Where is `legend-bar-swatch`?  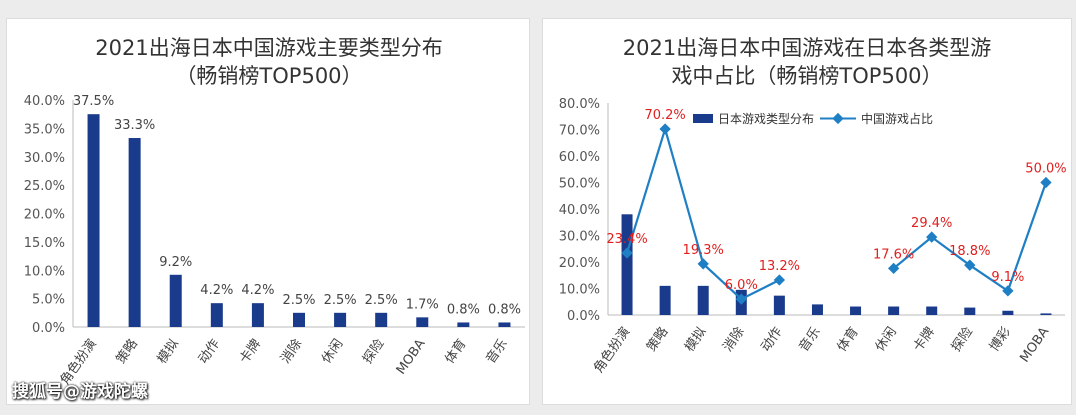 legend-bar-swatch is located at coordinates (703, 118).